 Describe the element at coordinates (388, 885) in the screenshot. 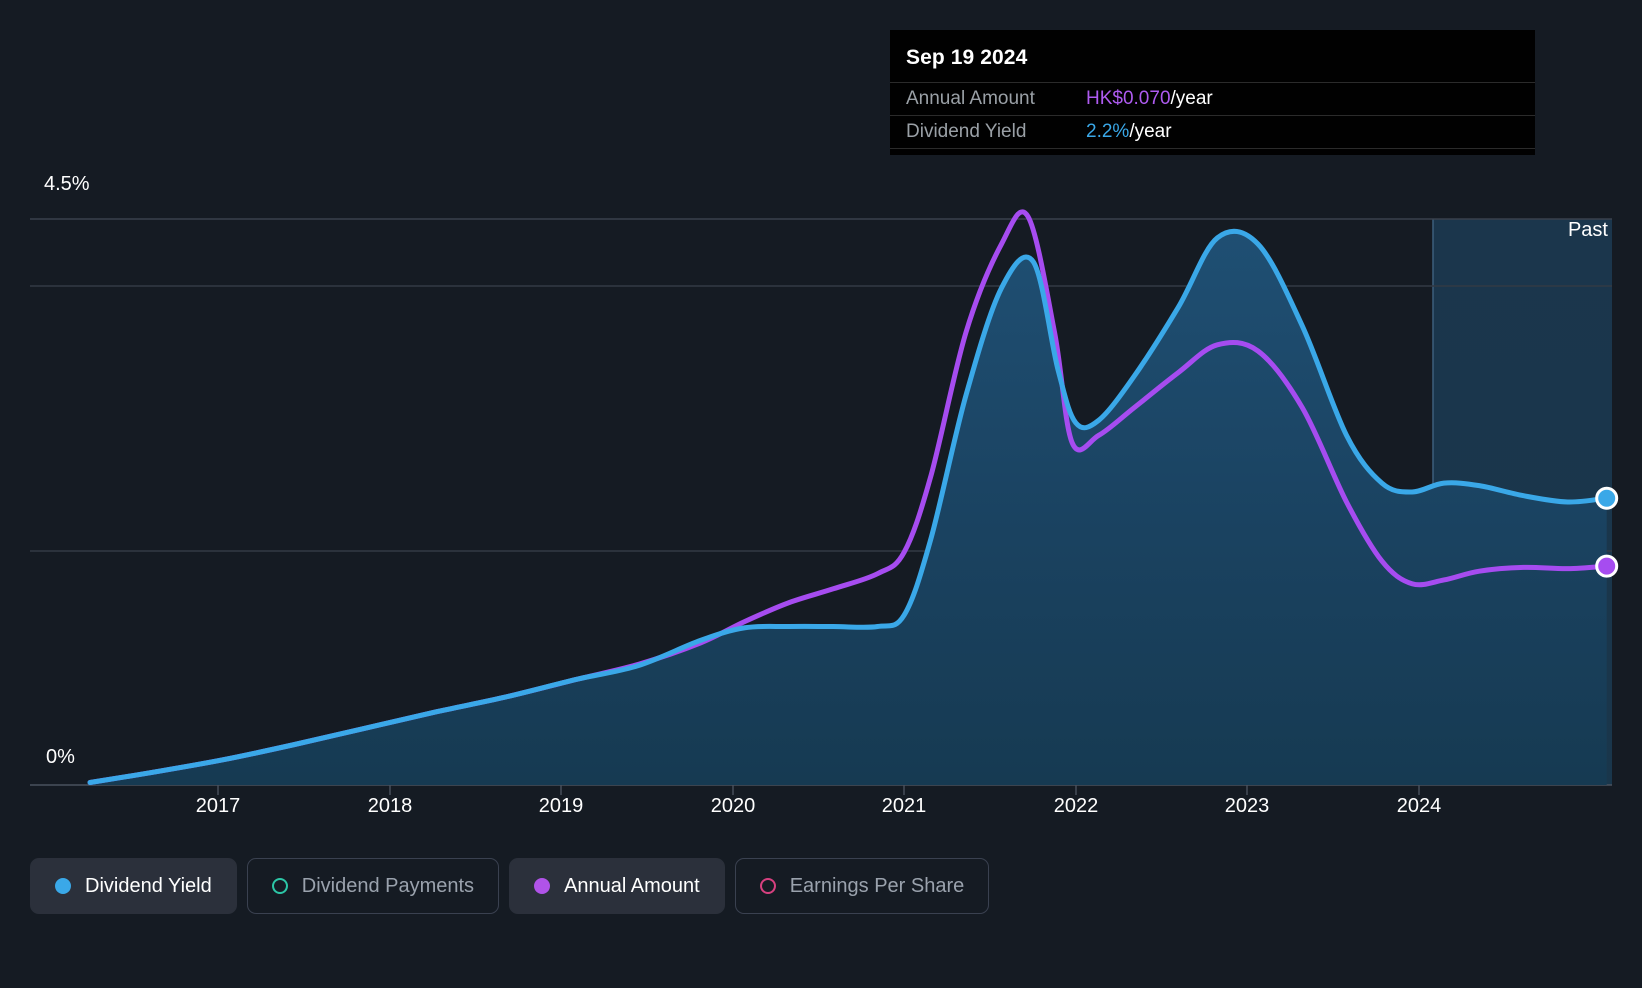

I see `legend-label: Dividend Payments` at that location.